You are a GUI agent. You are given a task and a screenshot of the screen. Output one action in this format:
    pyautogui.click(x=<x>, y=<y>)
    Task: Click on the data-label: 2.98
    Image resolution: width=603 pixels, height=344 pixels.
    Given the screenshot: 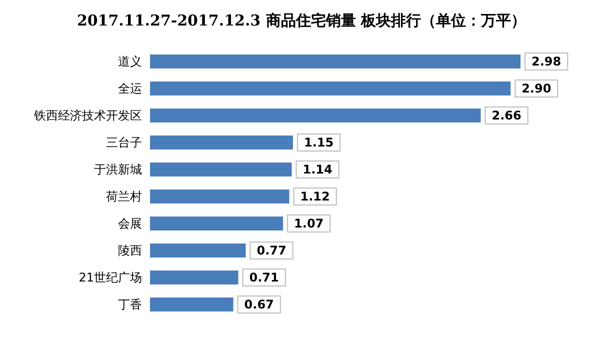 What is the action you would take?
    pyautogui.click(x=547, y=61)
    